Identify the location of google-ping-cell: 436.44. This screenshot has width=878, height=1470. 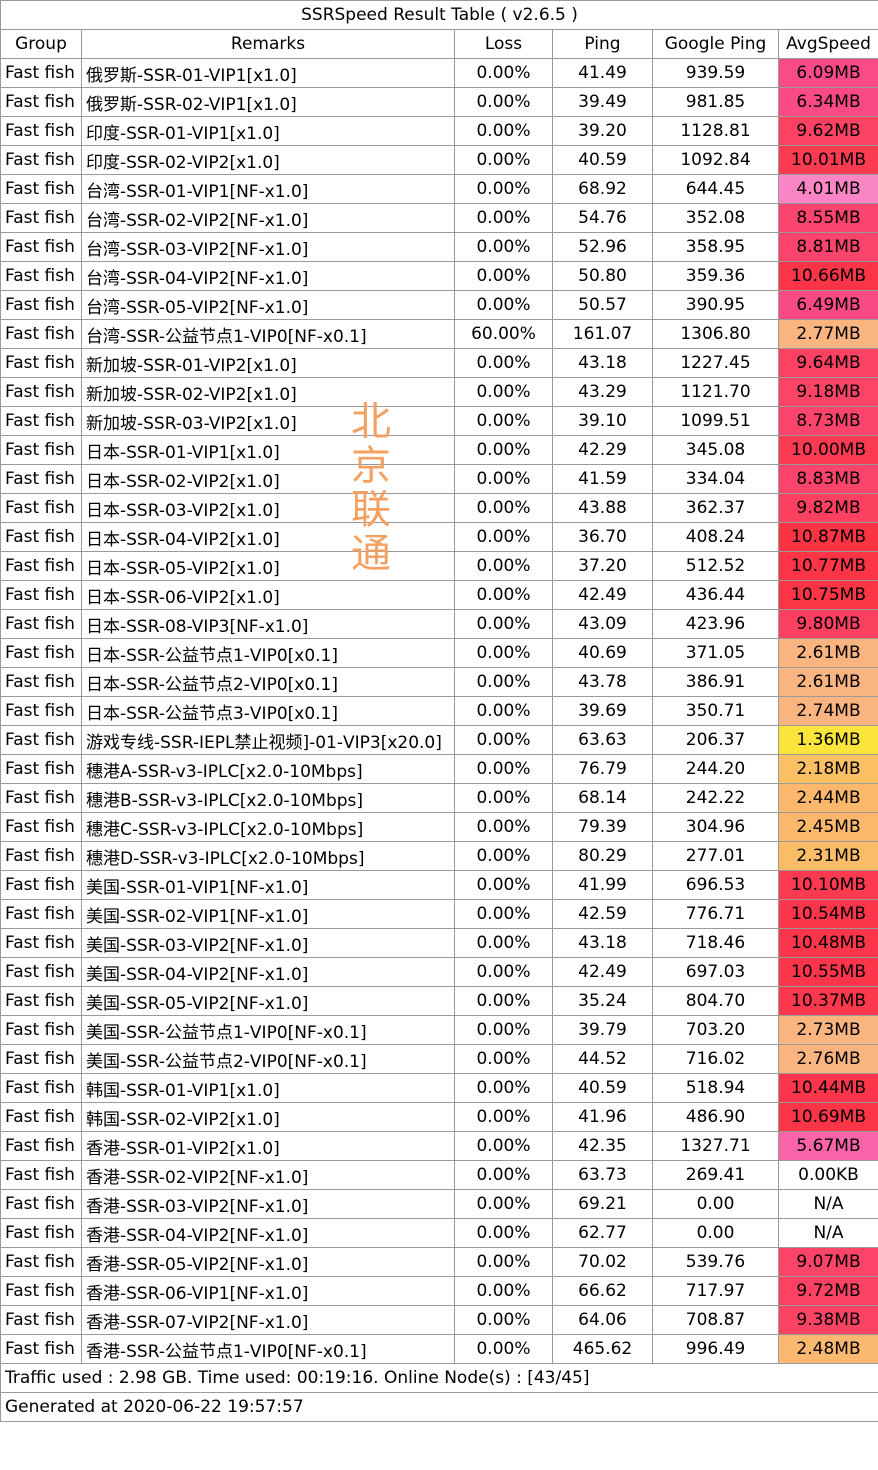
(715, 595).